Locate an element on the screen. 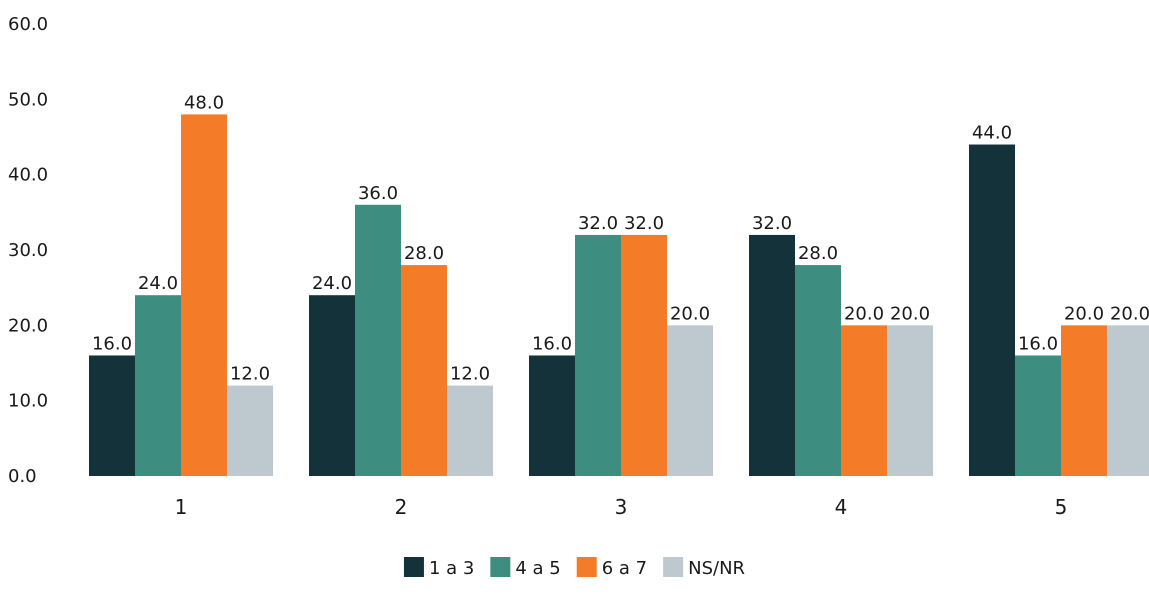 Image resolution: width=1149 pixels, height=596 pixels. x-tick-label: 3 is located at coordinates (621, 507).